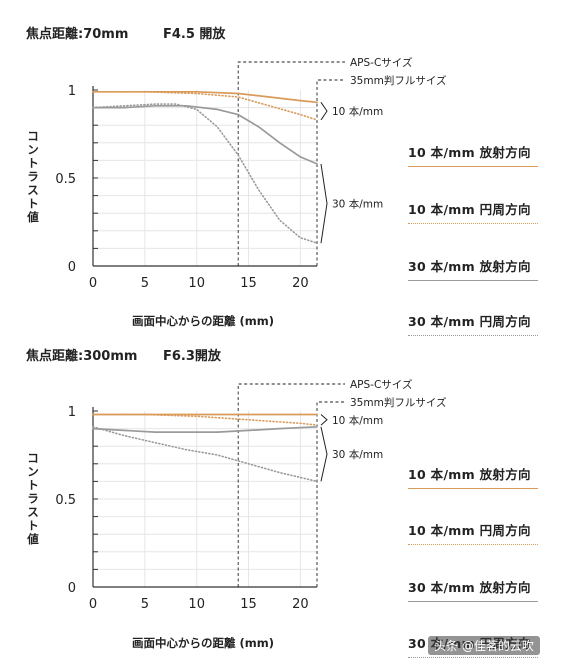 The width and height of the screenshot is (569, 665). I want to click on p1-ytick-label-2: 1, so click(72, 91).